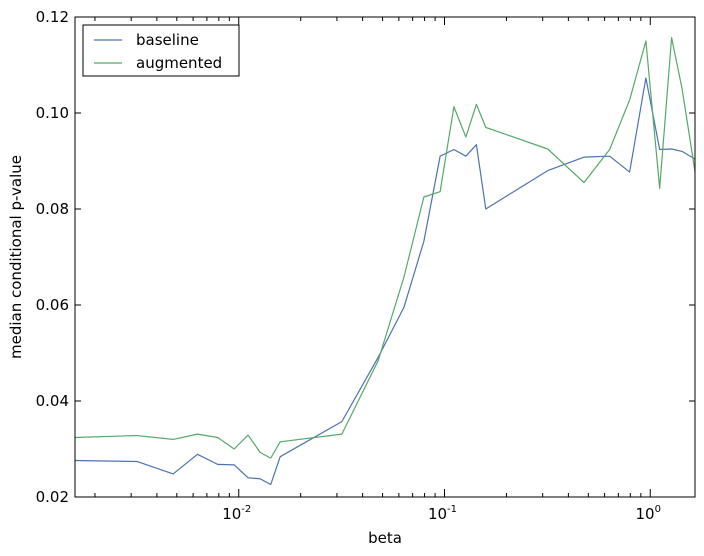  Describe the element at coordinates (385, 538) in the screenshot. I see `x-axis-label: beta` at that location.